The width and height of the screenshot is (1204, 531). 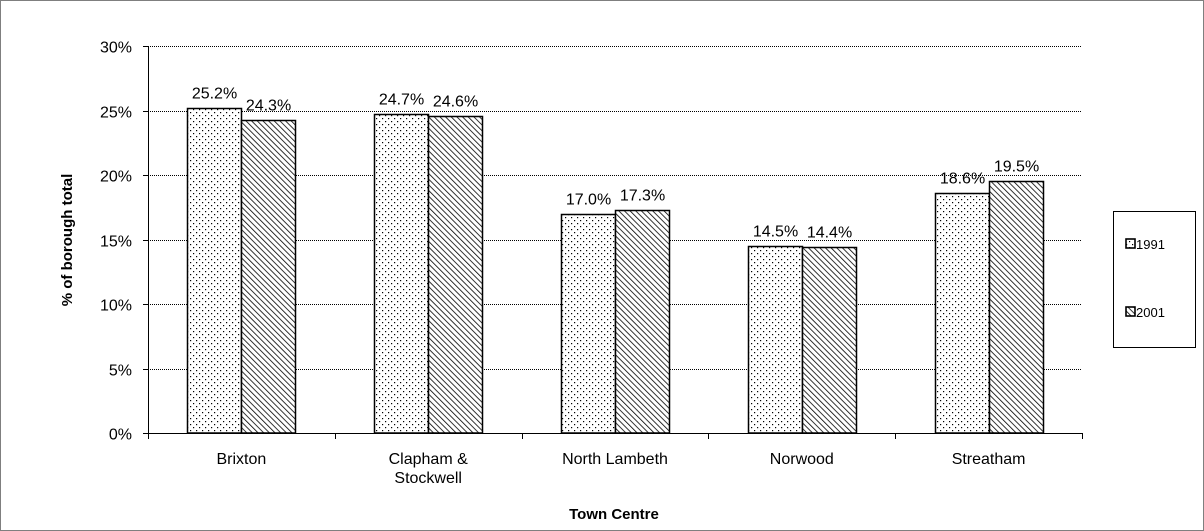 What do you see at coordinates (120, 371) in the screenshot?
I see `y-tick-label: 5%` at bounding box center [120, 371].